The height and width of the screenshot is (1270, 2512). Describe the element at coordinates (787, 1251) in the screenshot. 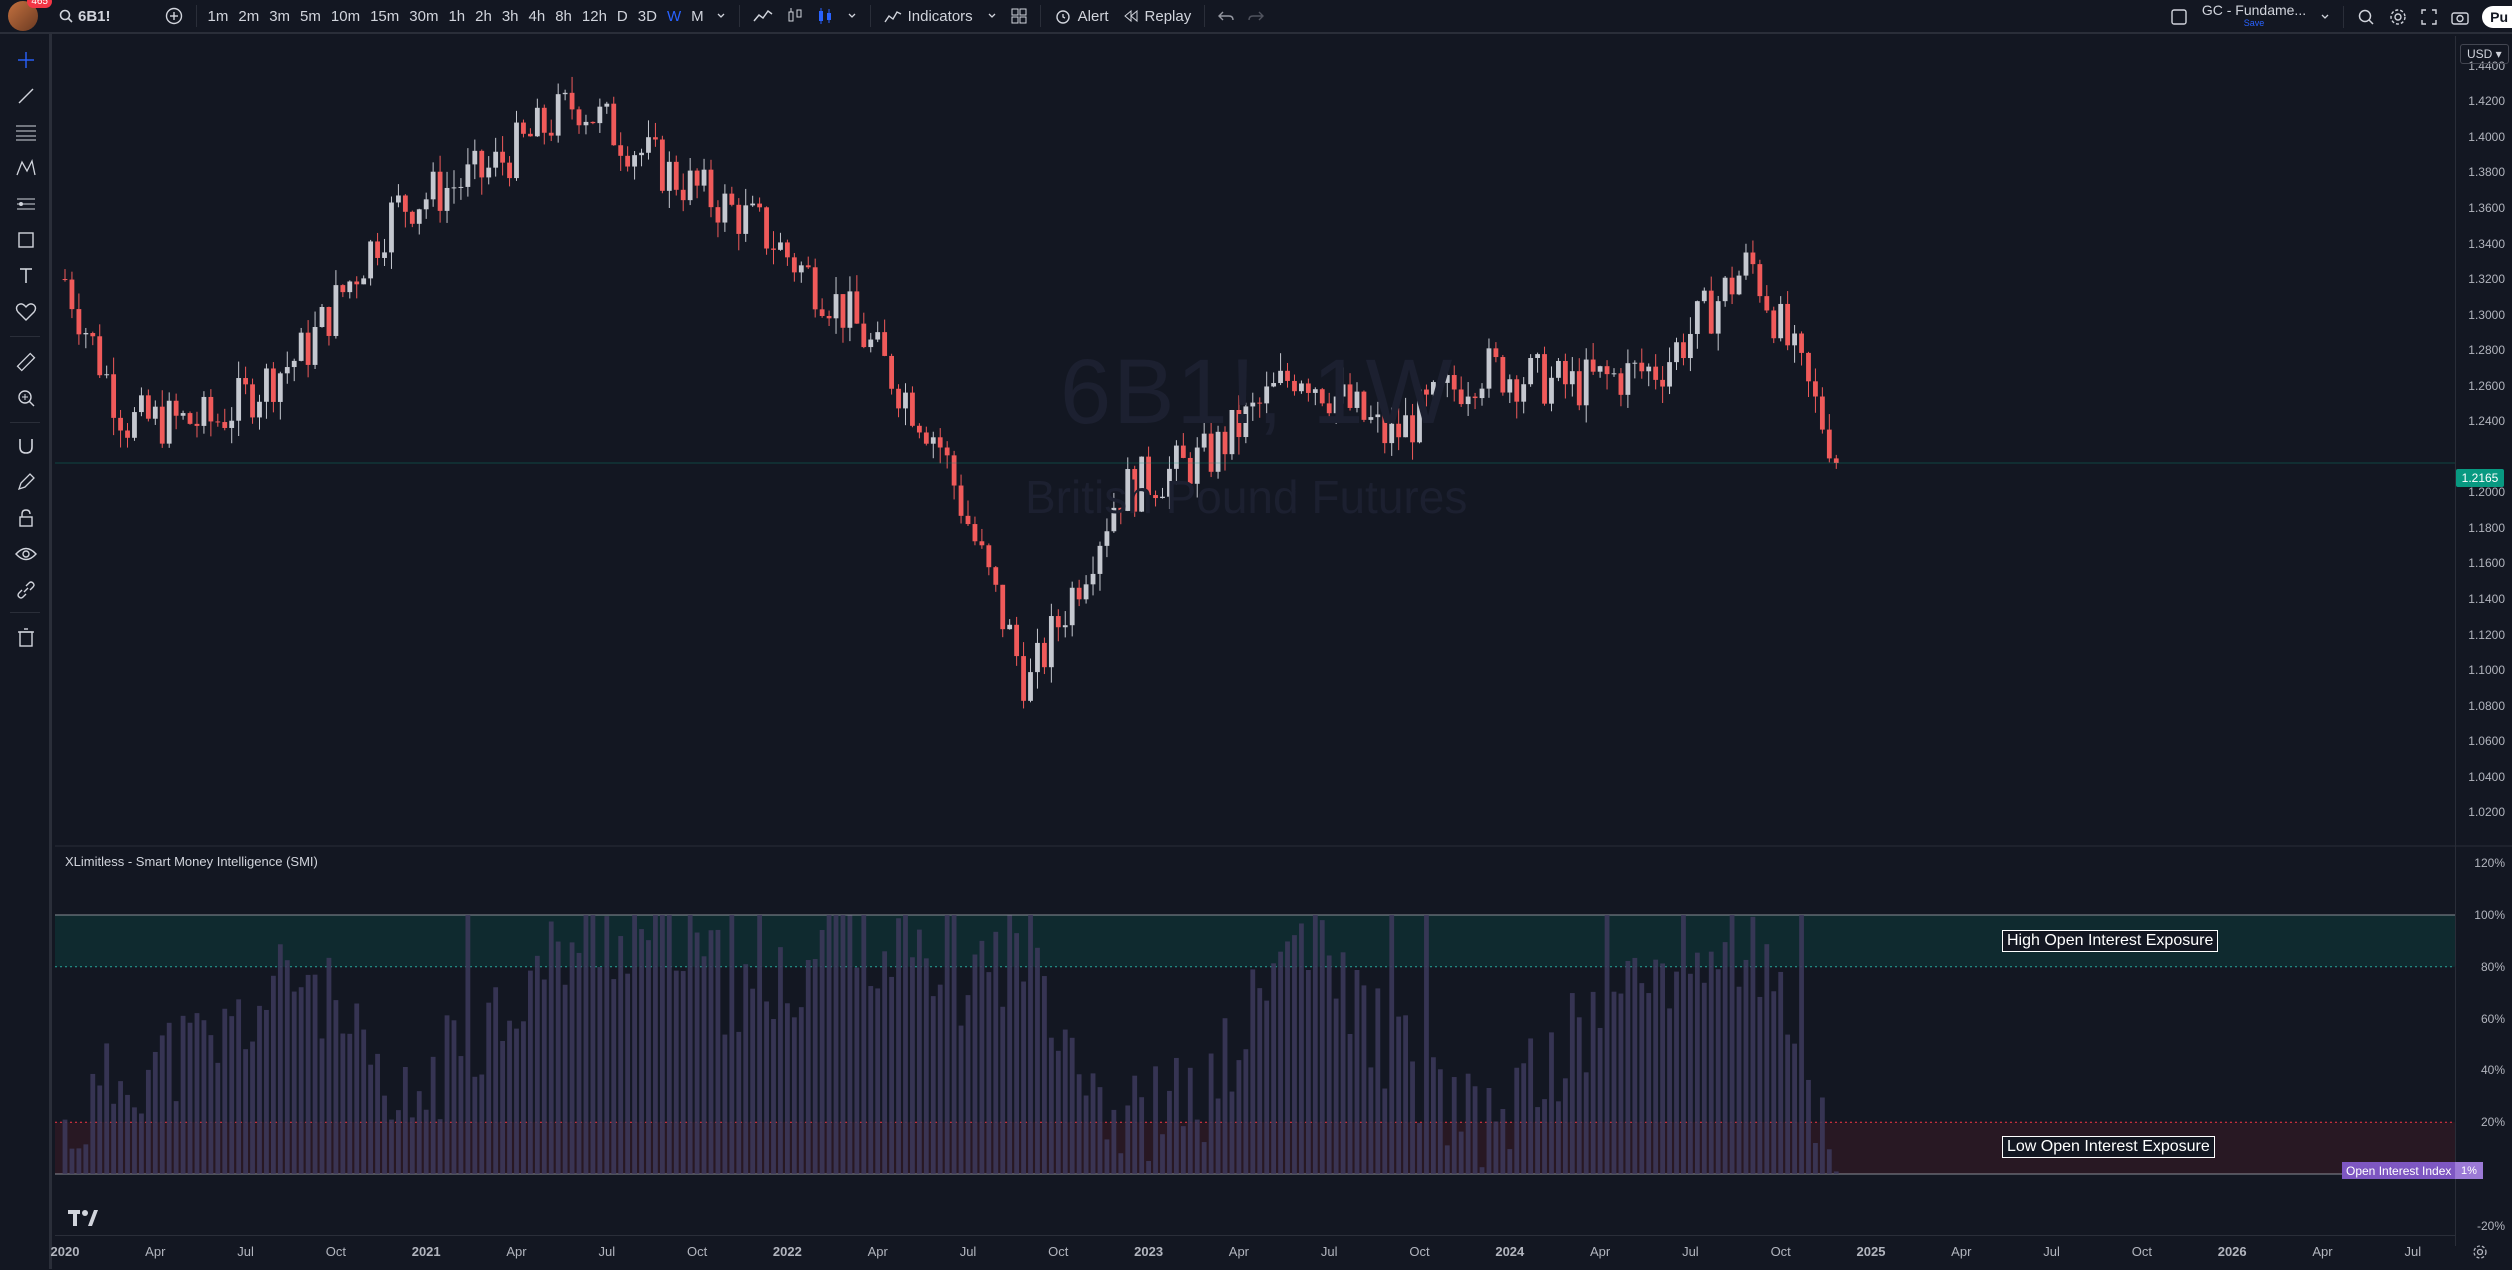

I see `time-tick-label: 2022` at that location.